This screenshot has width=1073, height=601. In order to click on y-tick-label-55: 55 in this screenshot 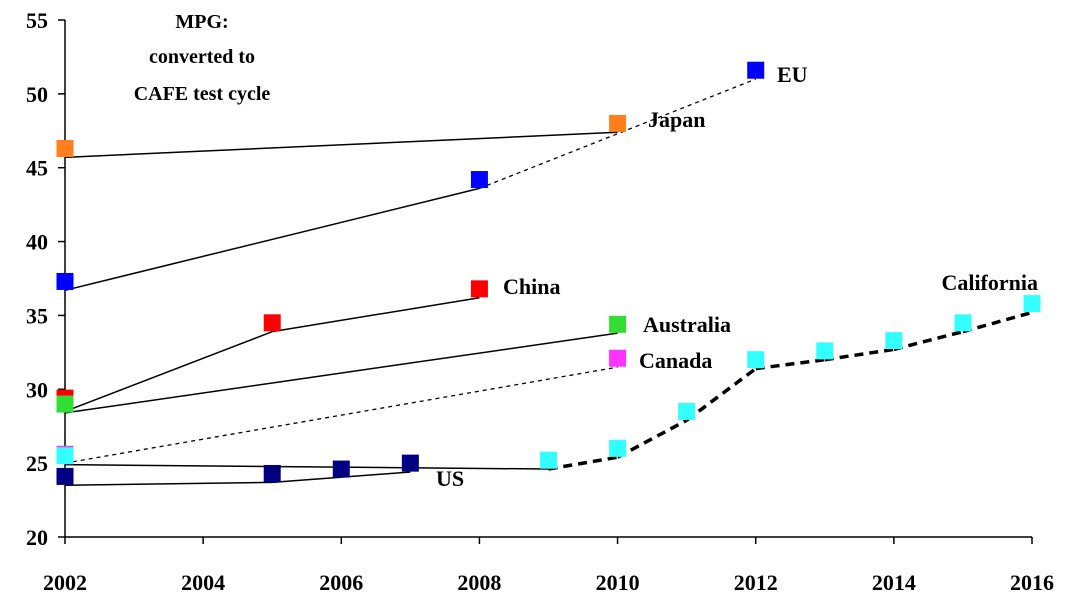, I will do `click(37, 20)`.